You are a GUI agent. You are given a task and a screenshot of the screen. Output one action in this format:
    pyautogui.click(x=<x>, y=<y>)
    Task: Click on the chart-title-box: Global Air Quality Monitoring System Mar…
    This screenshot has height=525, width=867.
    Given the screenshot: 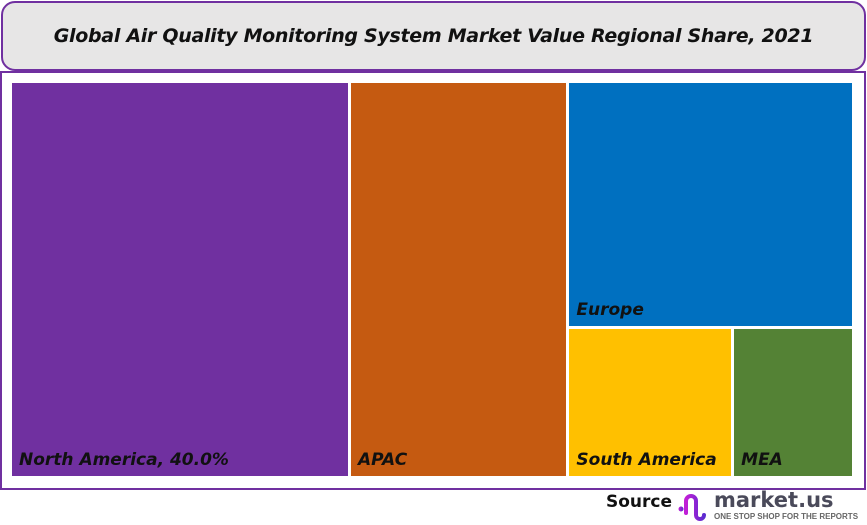 What is the action you would take?
    pyautogui.click(x=433, y=36)
    